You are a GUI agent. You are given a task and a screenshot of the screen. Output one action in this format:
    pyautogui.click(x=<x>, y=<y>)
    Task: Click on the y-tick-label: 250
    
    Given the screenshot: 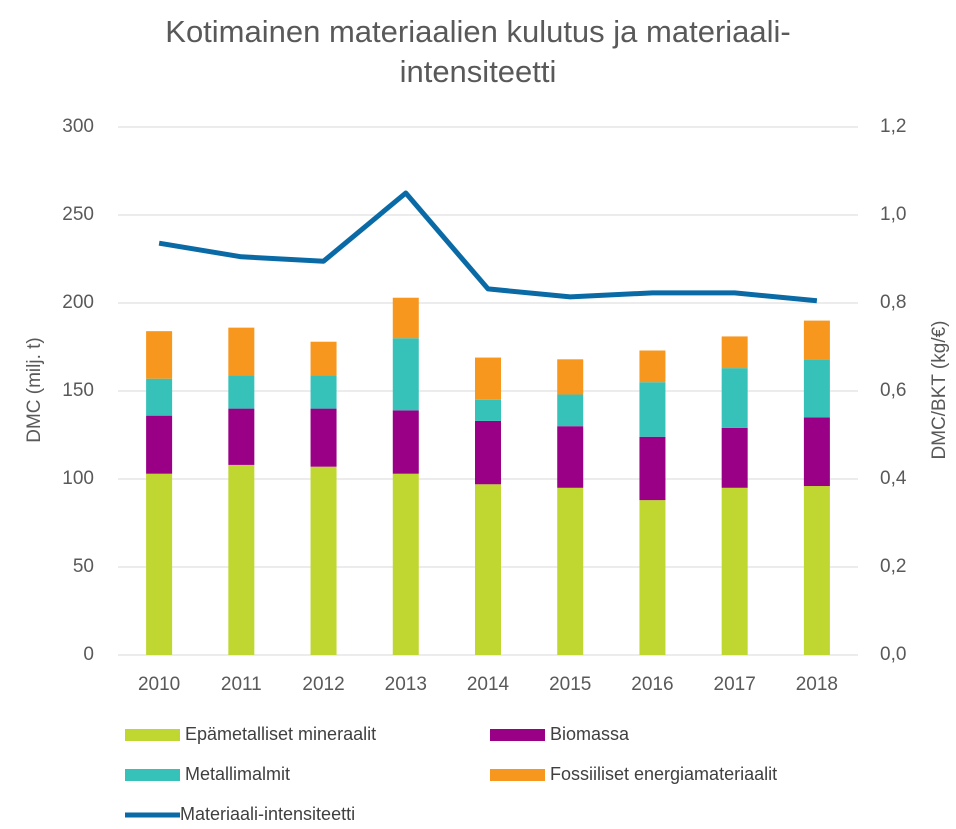 What is the action you would take?
    pyautogui.click(x=78, y=214)
    